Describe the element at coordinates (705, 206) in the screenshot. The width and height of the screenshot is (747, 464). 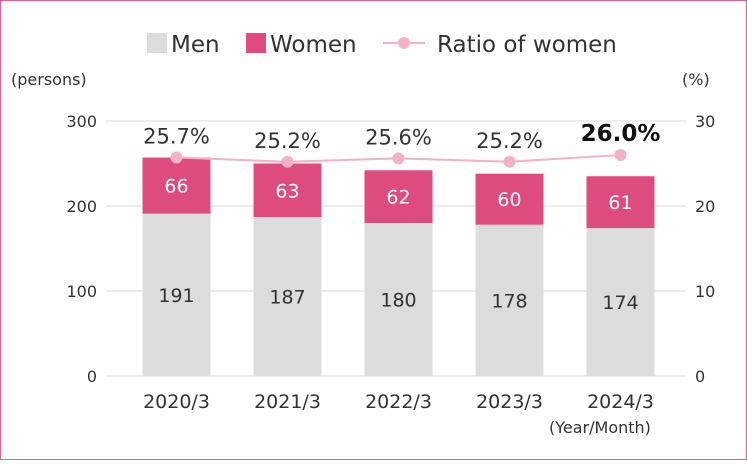
I see `y-right-tick-label: 20` at that location.